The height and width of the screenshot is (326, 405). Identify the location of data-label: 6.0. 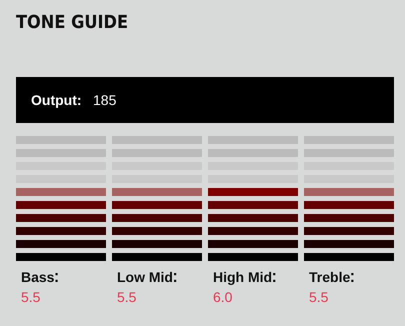
(223, 297).